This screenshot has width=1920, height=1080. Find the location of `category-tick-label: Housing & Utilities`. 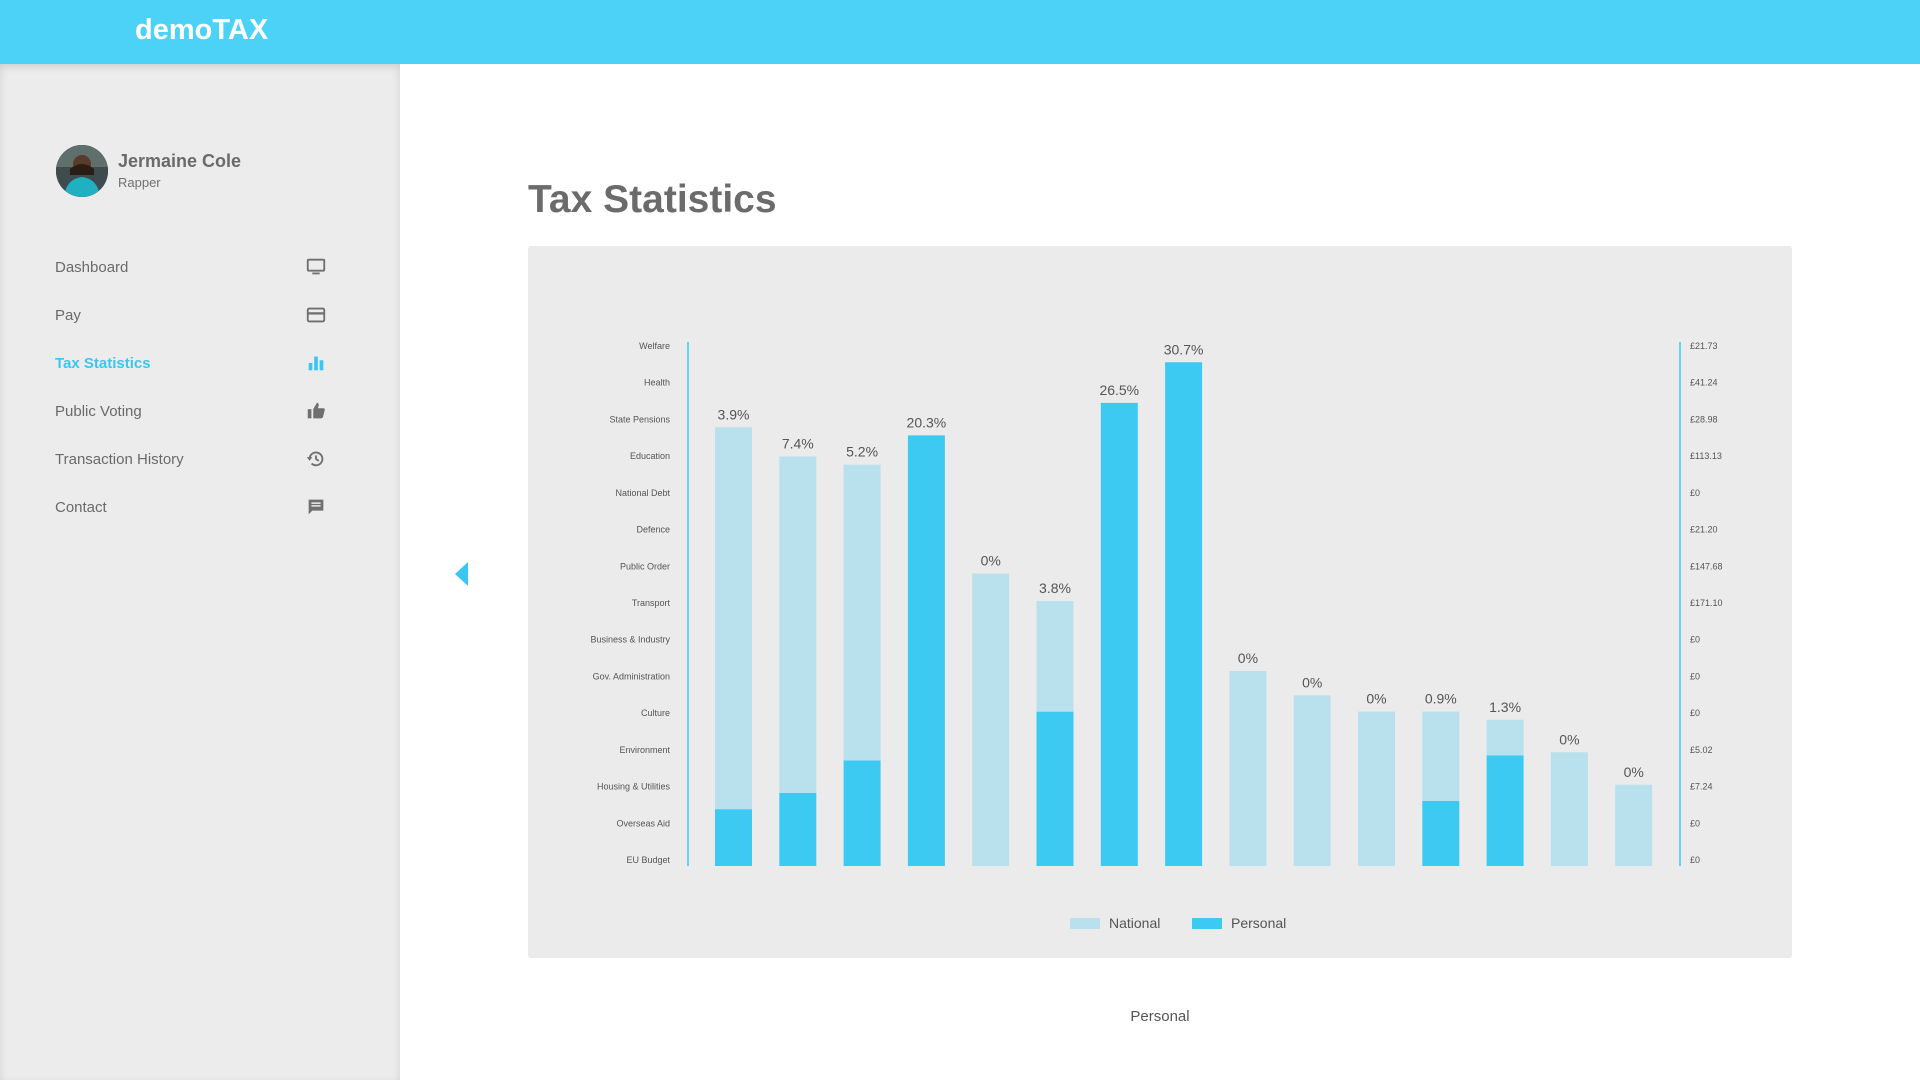

category-tick-label: Housing & Utilities is located at coordinates (634, 787).